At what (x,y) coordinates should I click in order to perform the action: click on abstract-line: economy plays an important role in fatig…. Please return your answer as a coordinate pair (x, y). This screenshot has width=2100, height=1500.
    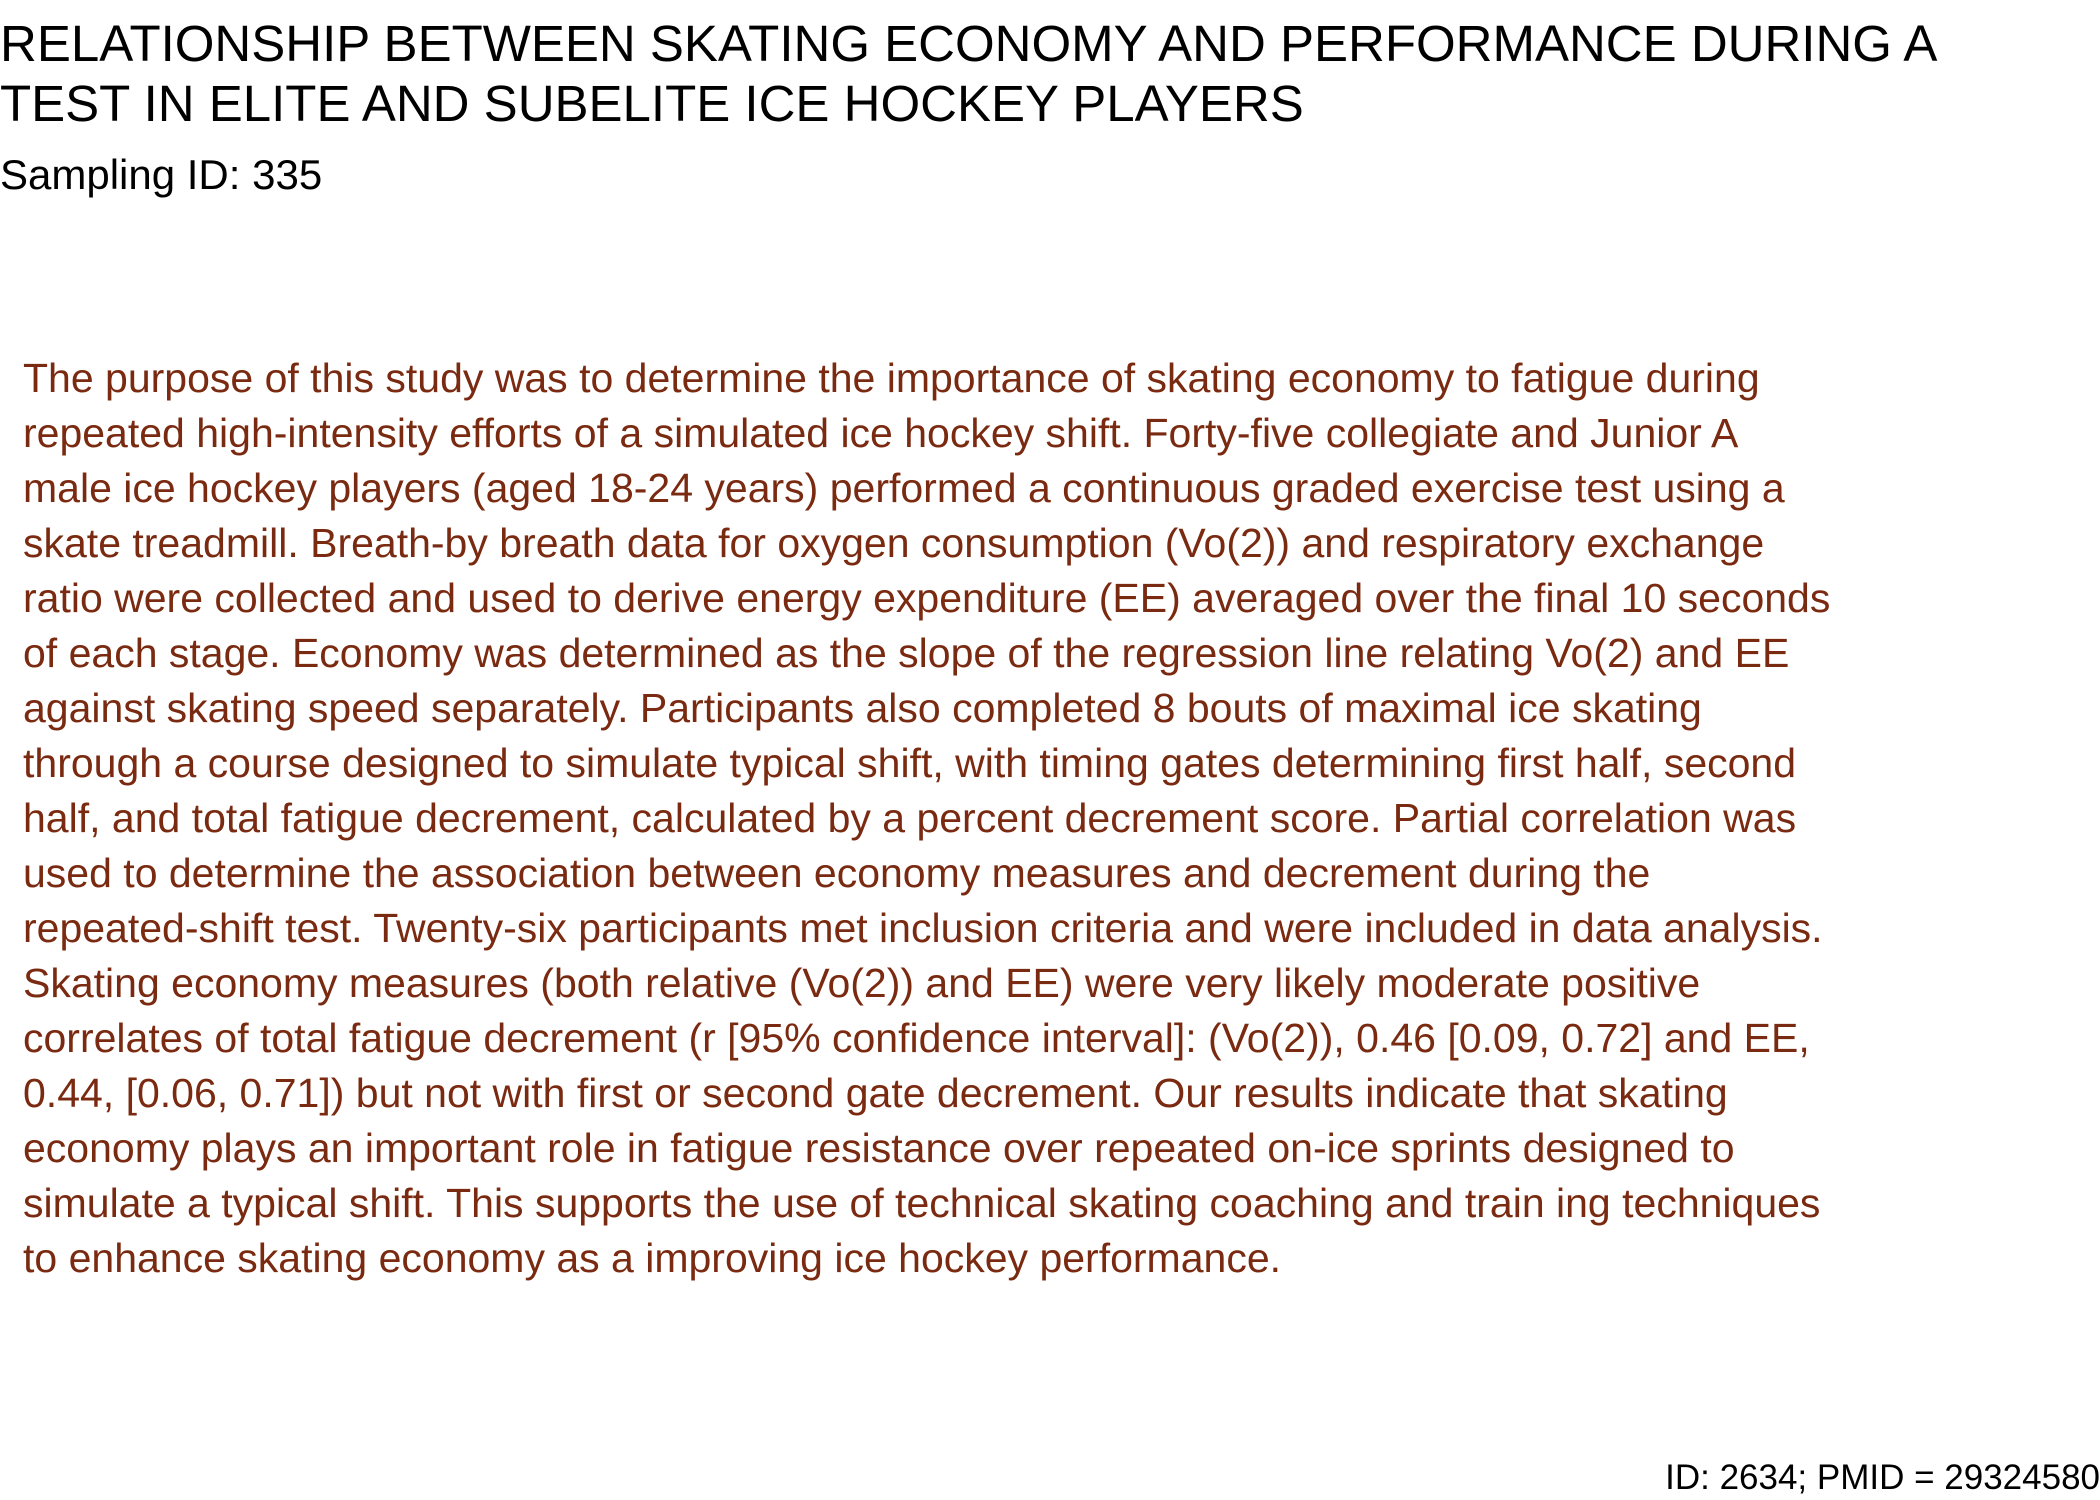
    Looking at the image, I should click on (879, 1148).